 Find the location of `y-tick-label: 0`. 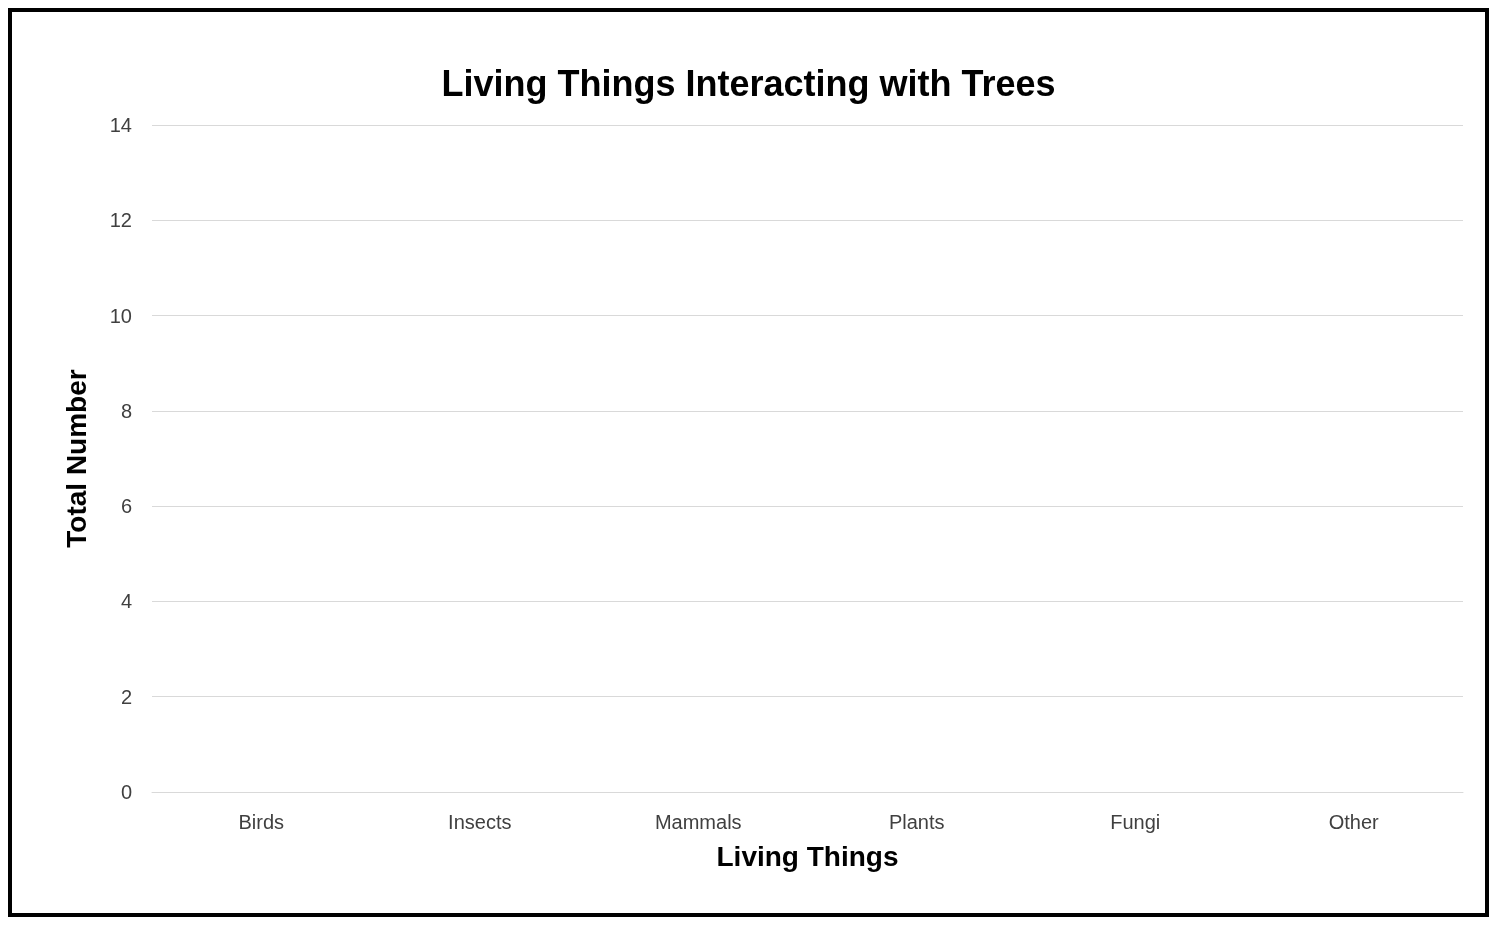

y-tick-label: 0 is located at coordinates (126, 792).